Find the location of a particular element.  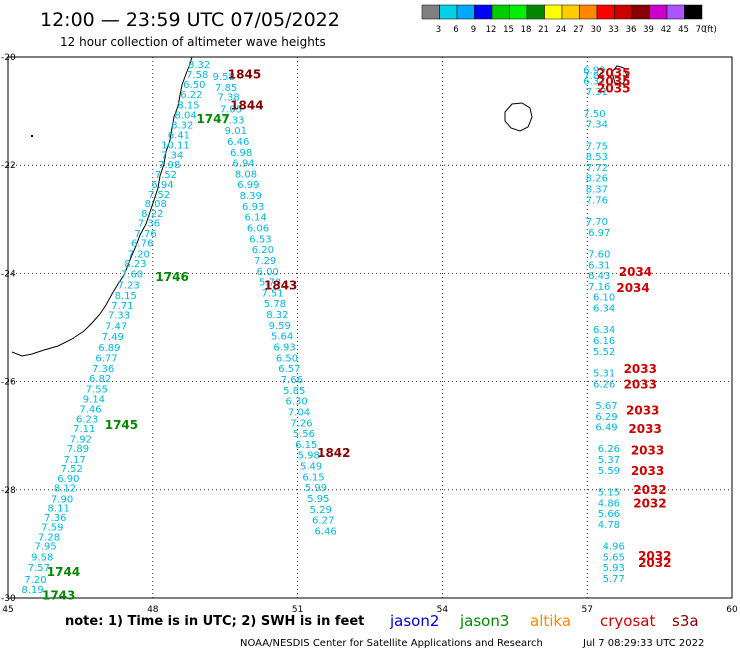

wave-height-label: 5.98 is located at coordinates (309, 456).